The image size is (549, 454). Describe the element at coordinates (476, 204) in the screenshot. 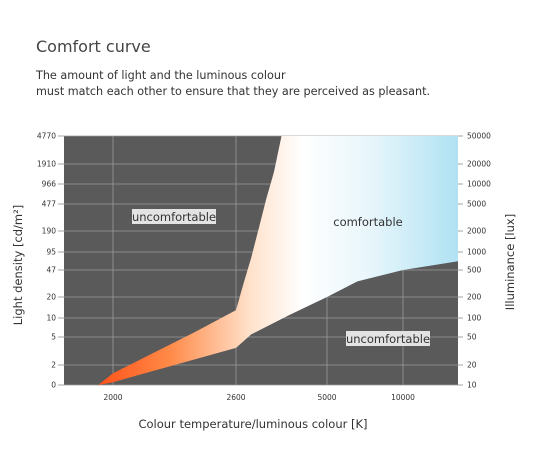

I see `y-right-tick-label: 5000` at that location.